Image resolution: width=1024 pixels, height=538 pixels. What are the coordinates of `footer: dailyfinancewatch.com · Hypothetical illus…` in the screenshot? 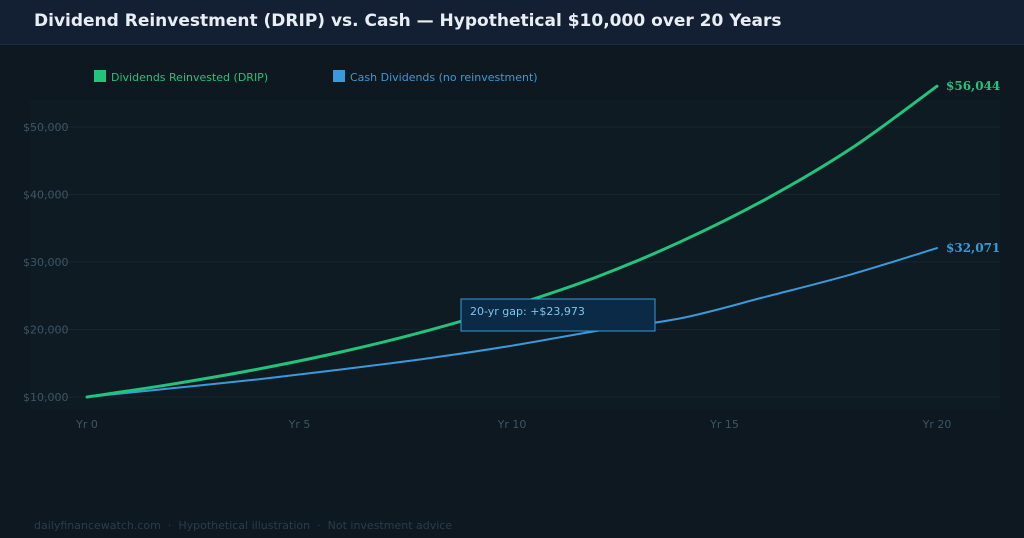 It's located at (243, 525).